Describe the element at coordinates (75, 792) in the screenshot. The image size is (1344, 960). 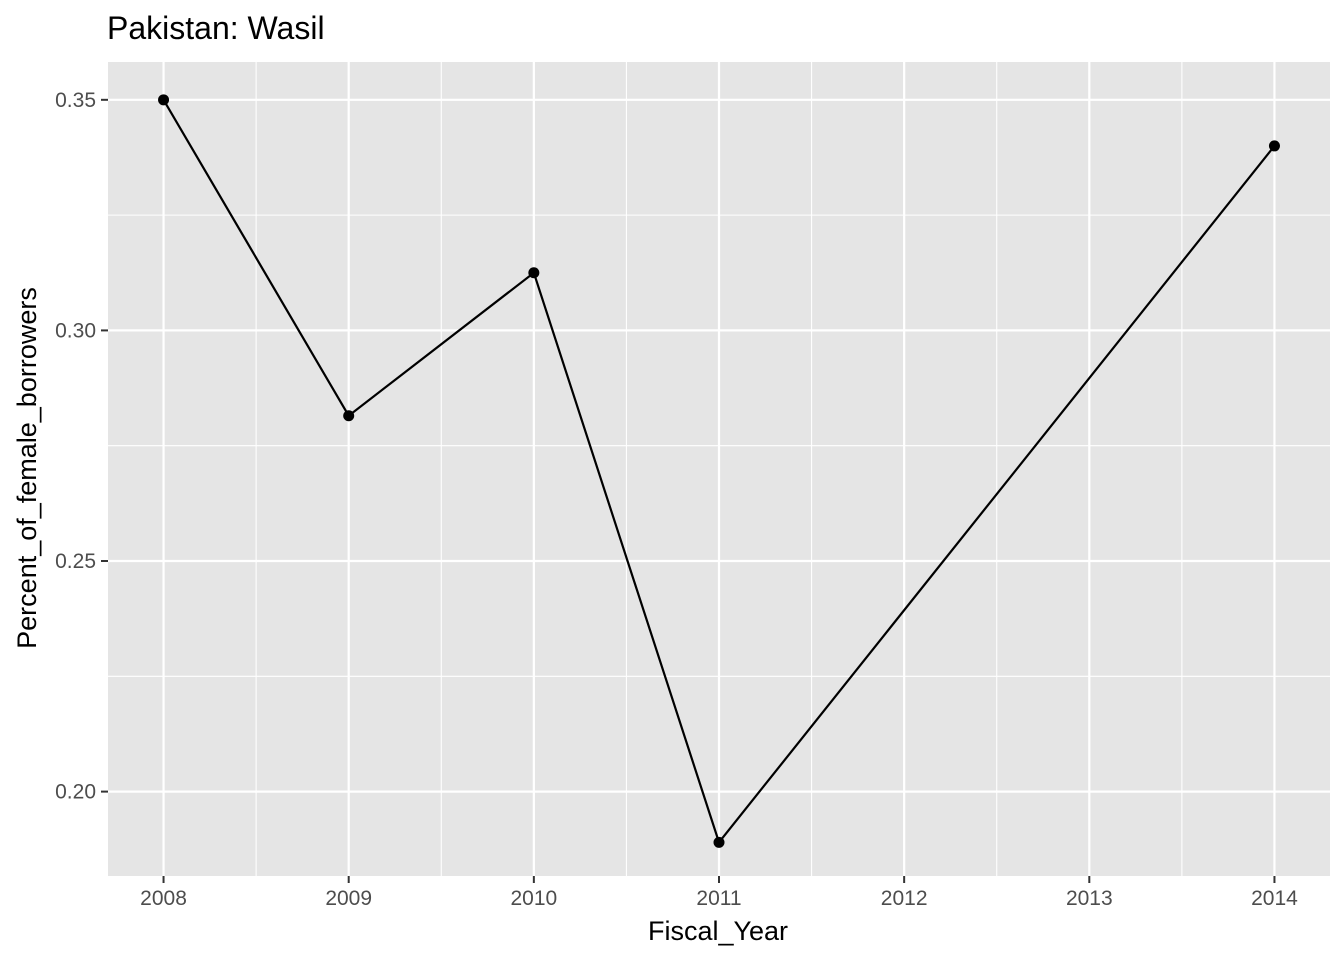
I see `y-tick-label: 0.20` at that location.